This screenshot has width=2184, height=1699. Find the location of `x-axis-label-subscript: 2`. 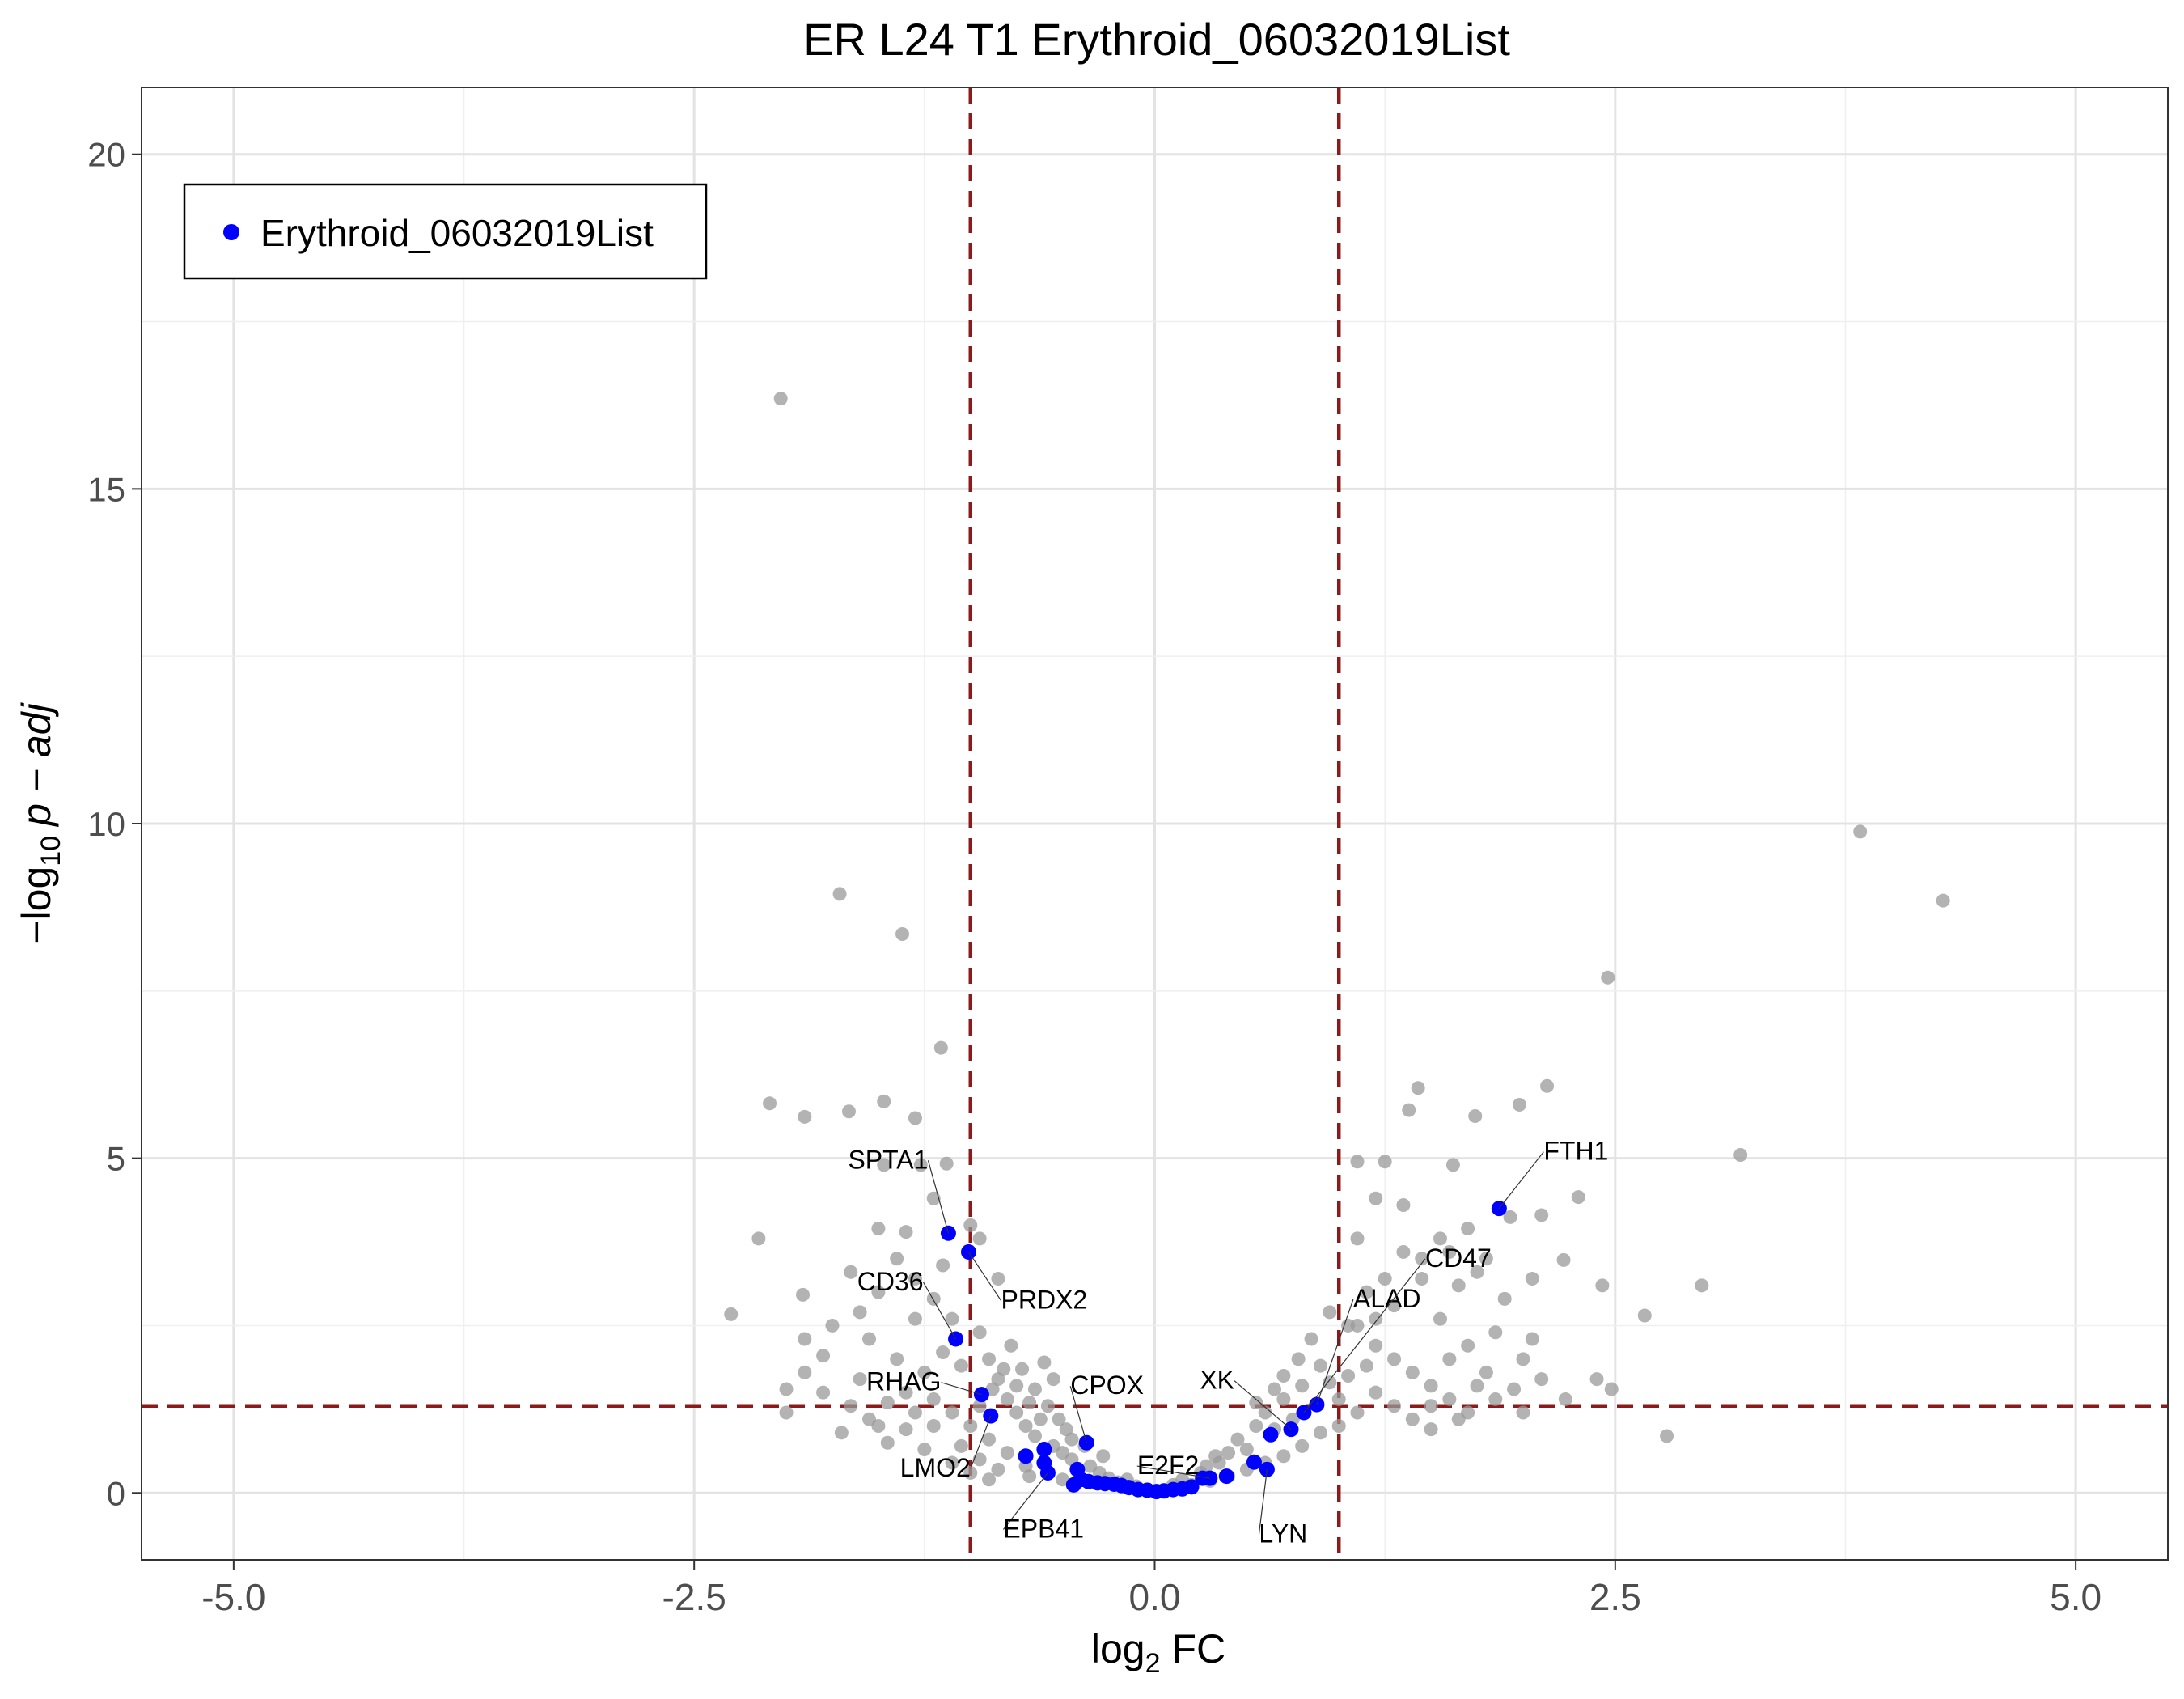

x-axis-label-subscript: 2 is located at coordinates (1153, 1663).